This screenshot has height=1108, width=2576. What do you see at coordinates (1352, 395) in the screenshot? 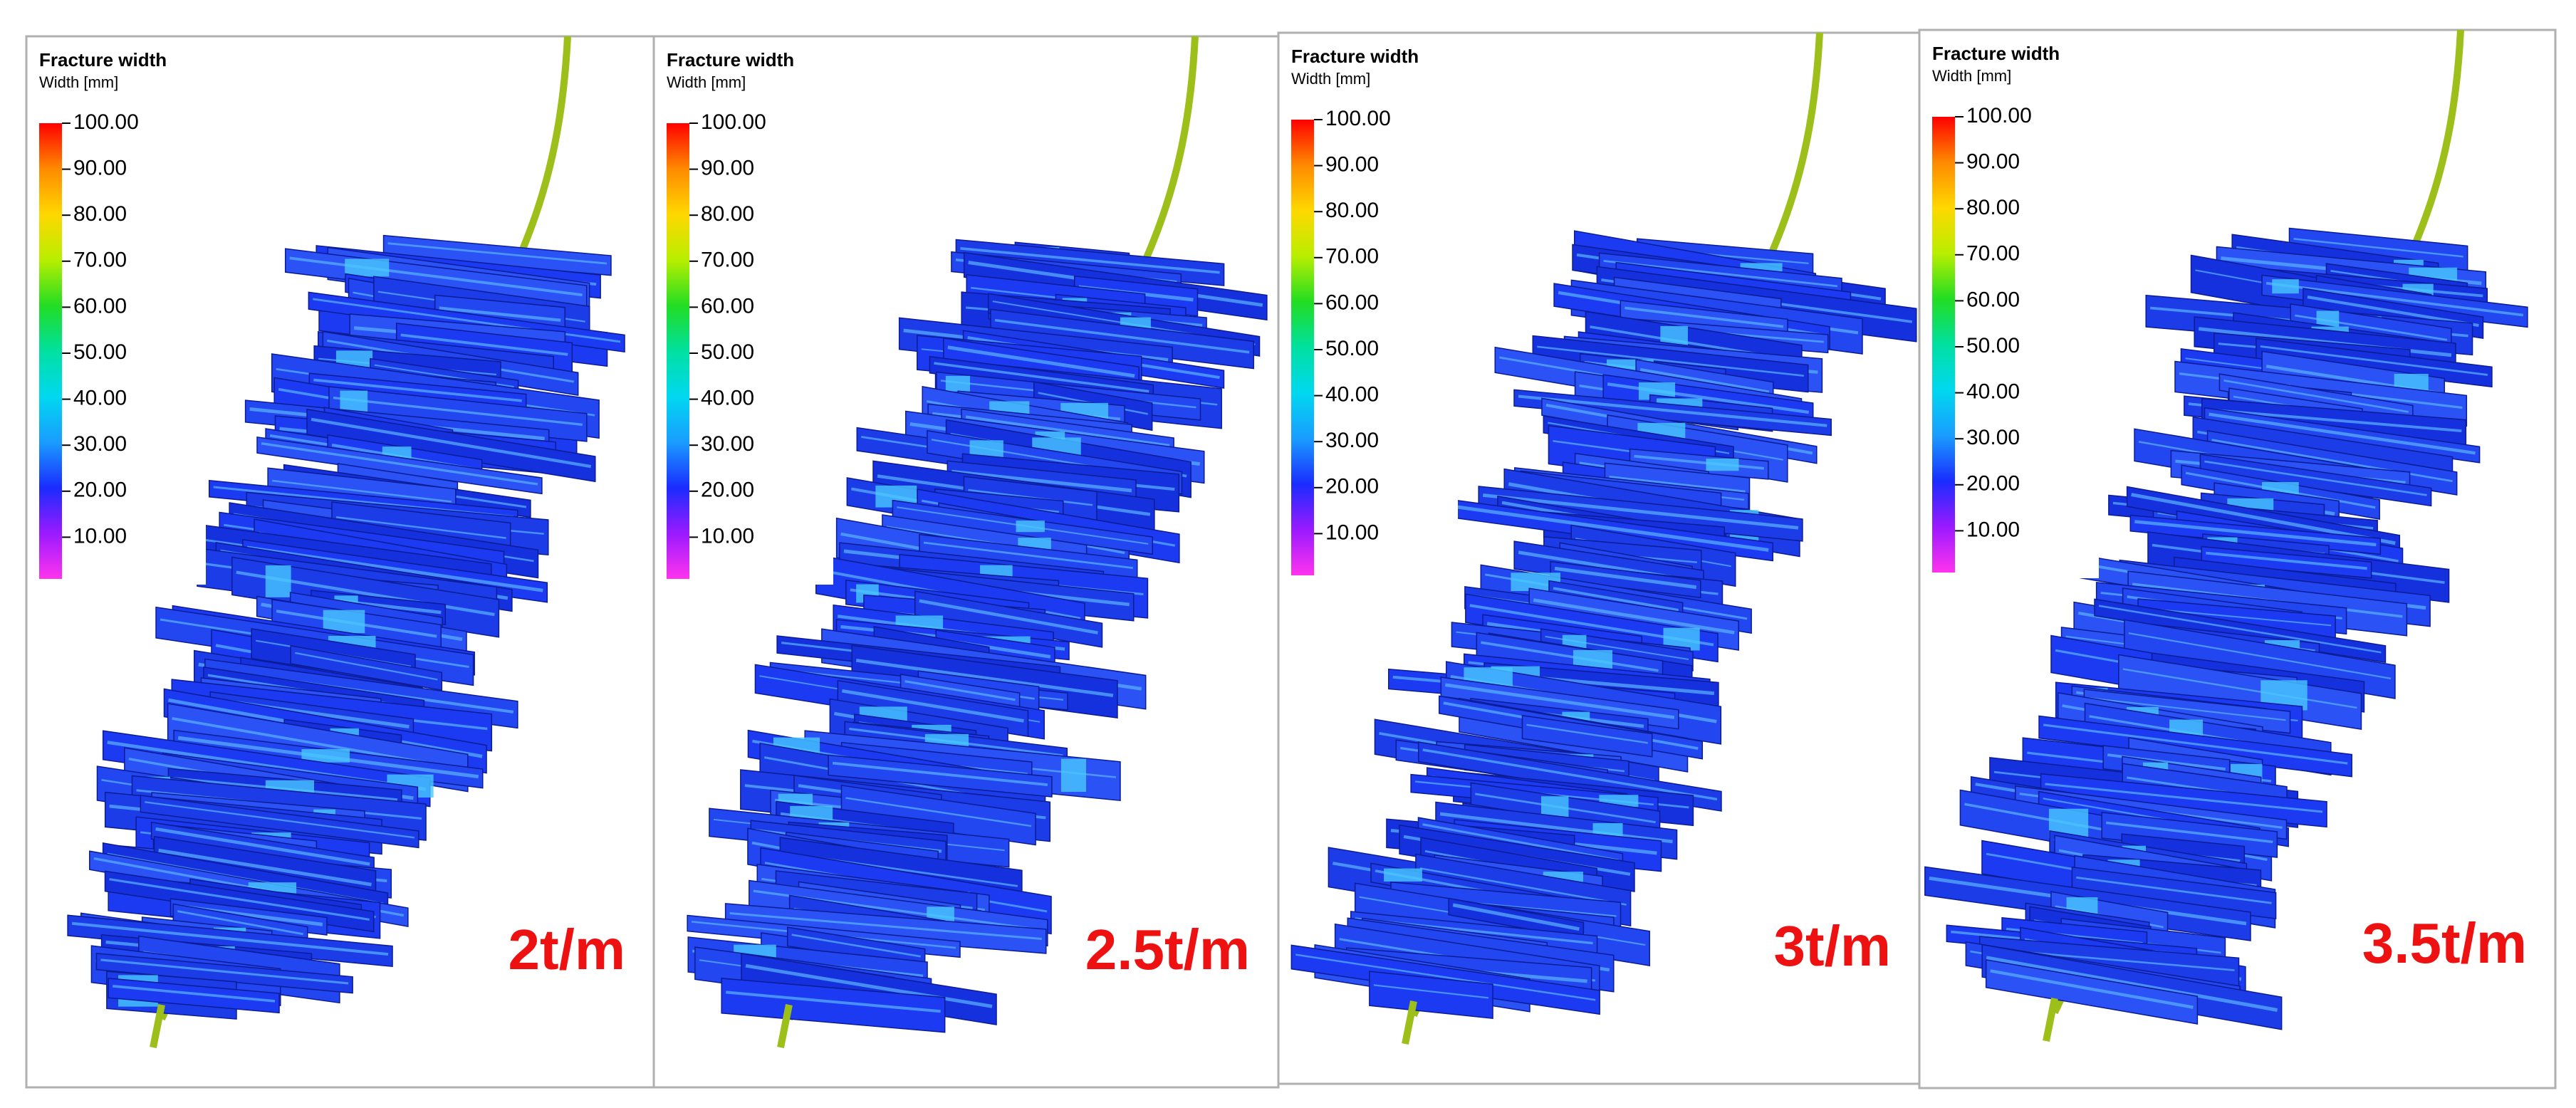
I see `colorbar-tick-label: 40.00` at bounding box center [1352, 395].